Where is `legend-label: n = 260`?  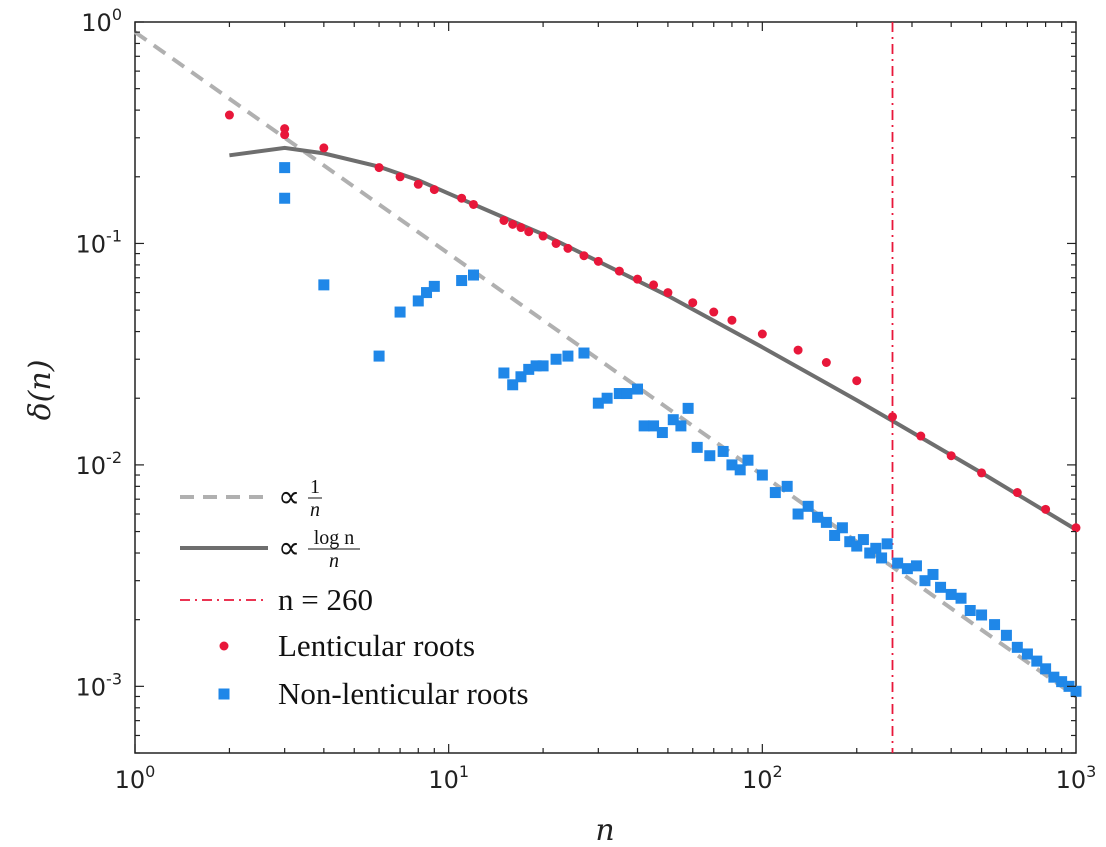
legend-label: n = 260 is located at coordinates (325, 599).